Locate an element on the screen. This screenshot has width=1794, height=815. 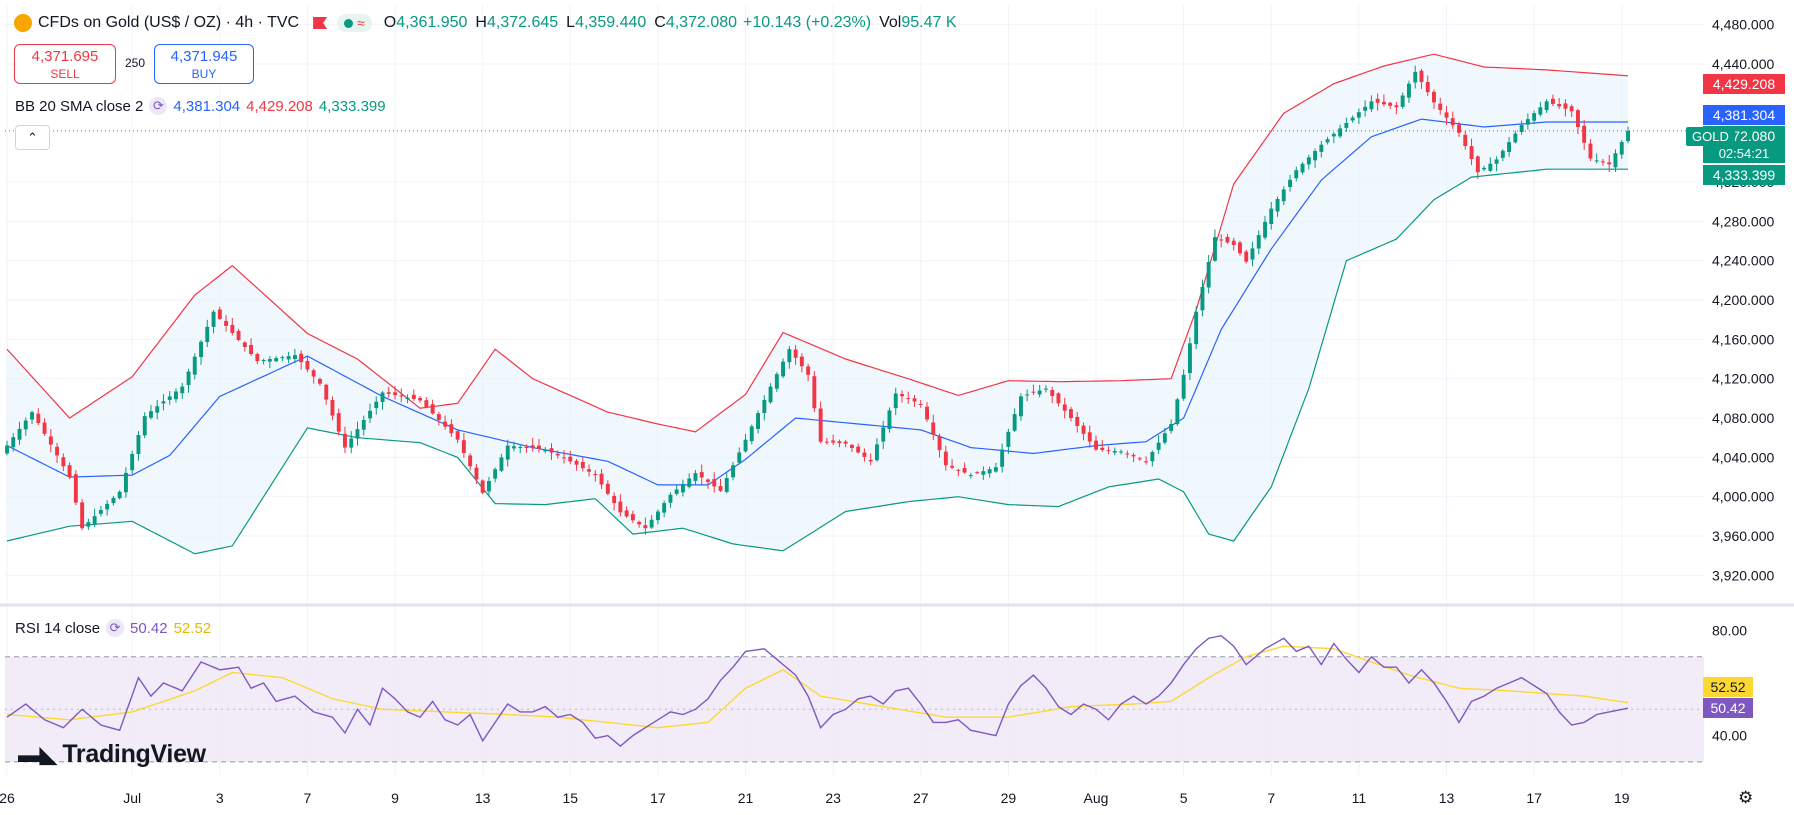
gold-coin-icon is located at coordinates (23, 23).